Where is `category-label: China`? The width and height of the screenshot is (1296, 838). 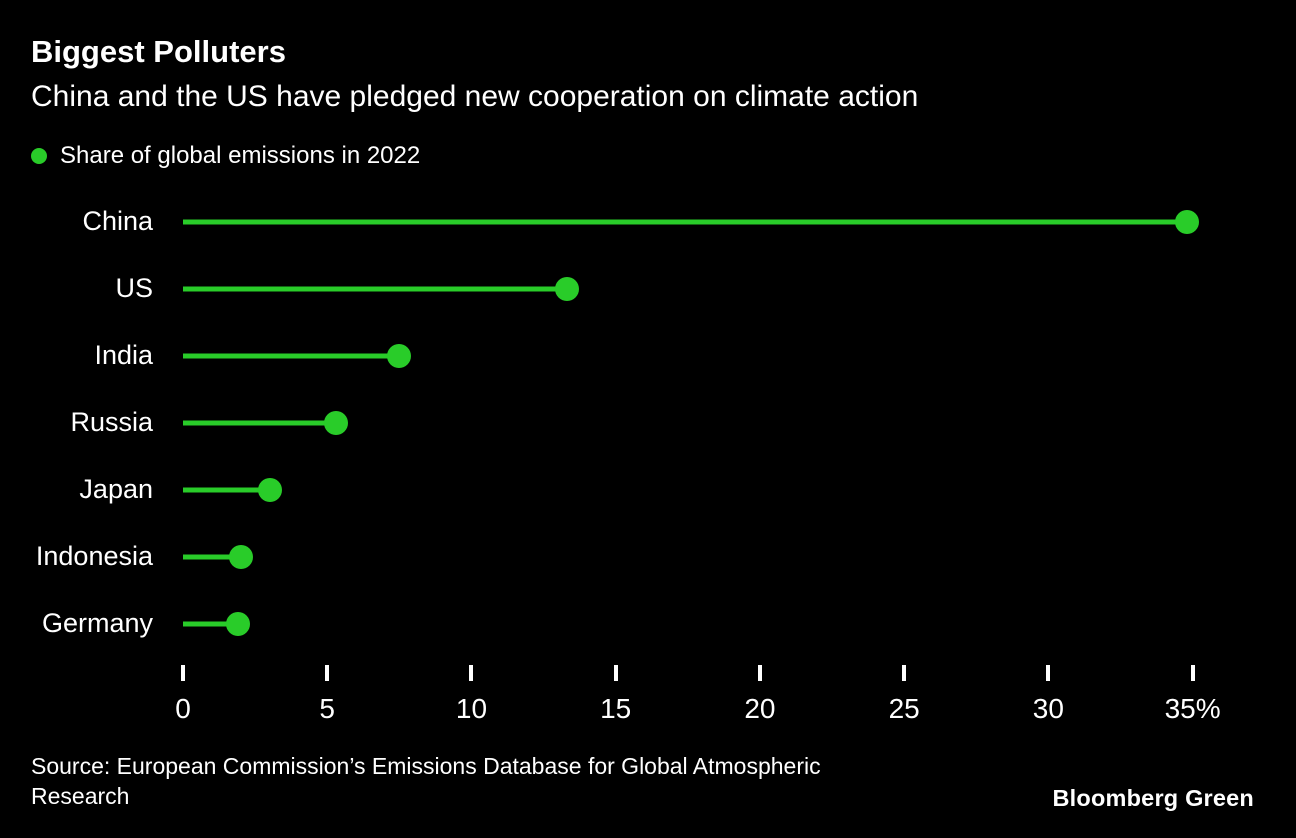 category-label: China is located at coordinates (117, 221).